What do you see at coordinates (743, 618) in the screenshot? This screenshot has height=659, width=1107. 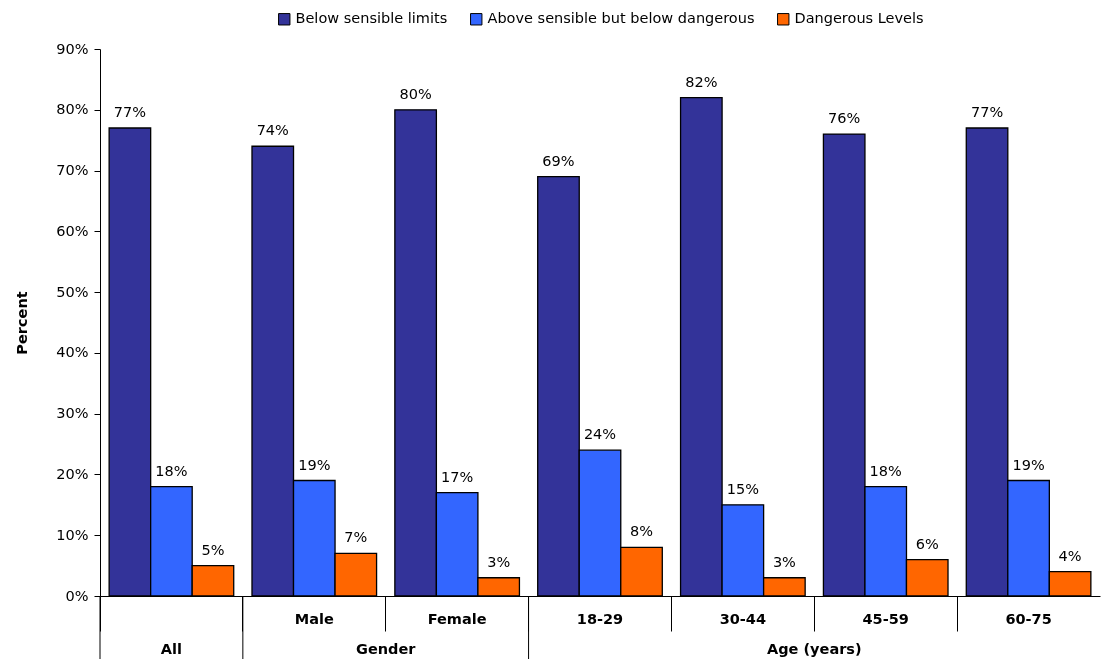 I see `x-tick-label: 30-44` at bounding box center [743, 618].